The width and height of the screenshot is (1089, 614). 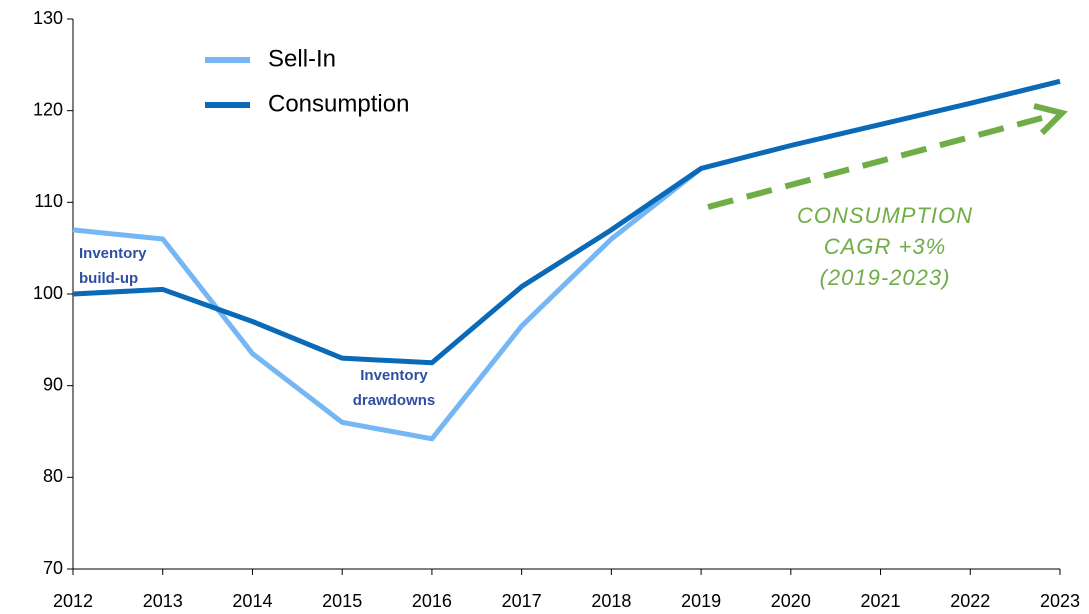 I want to click on x-tick-label: 2013, so click(x=163, y=601).